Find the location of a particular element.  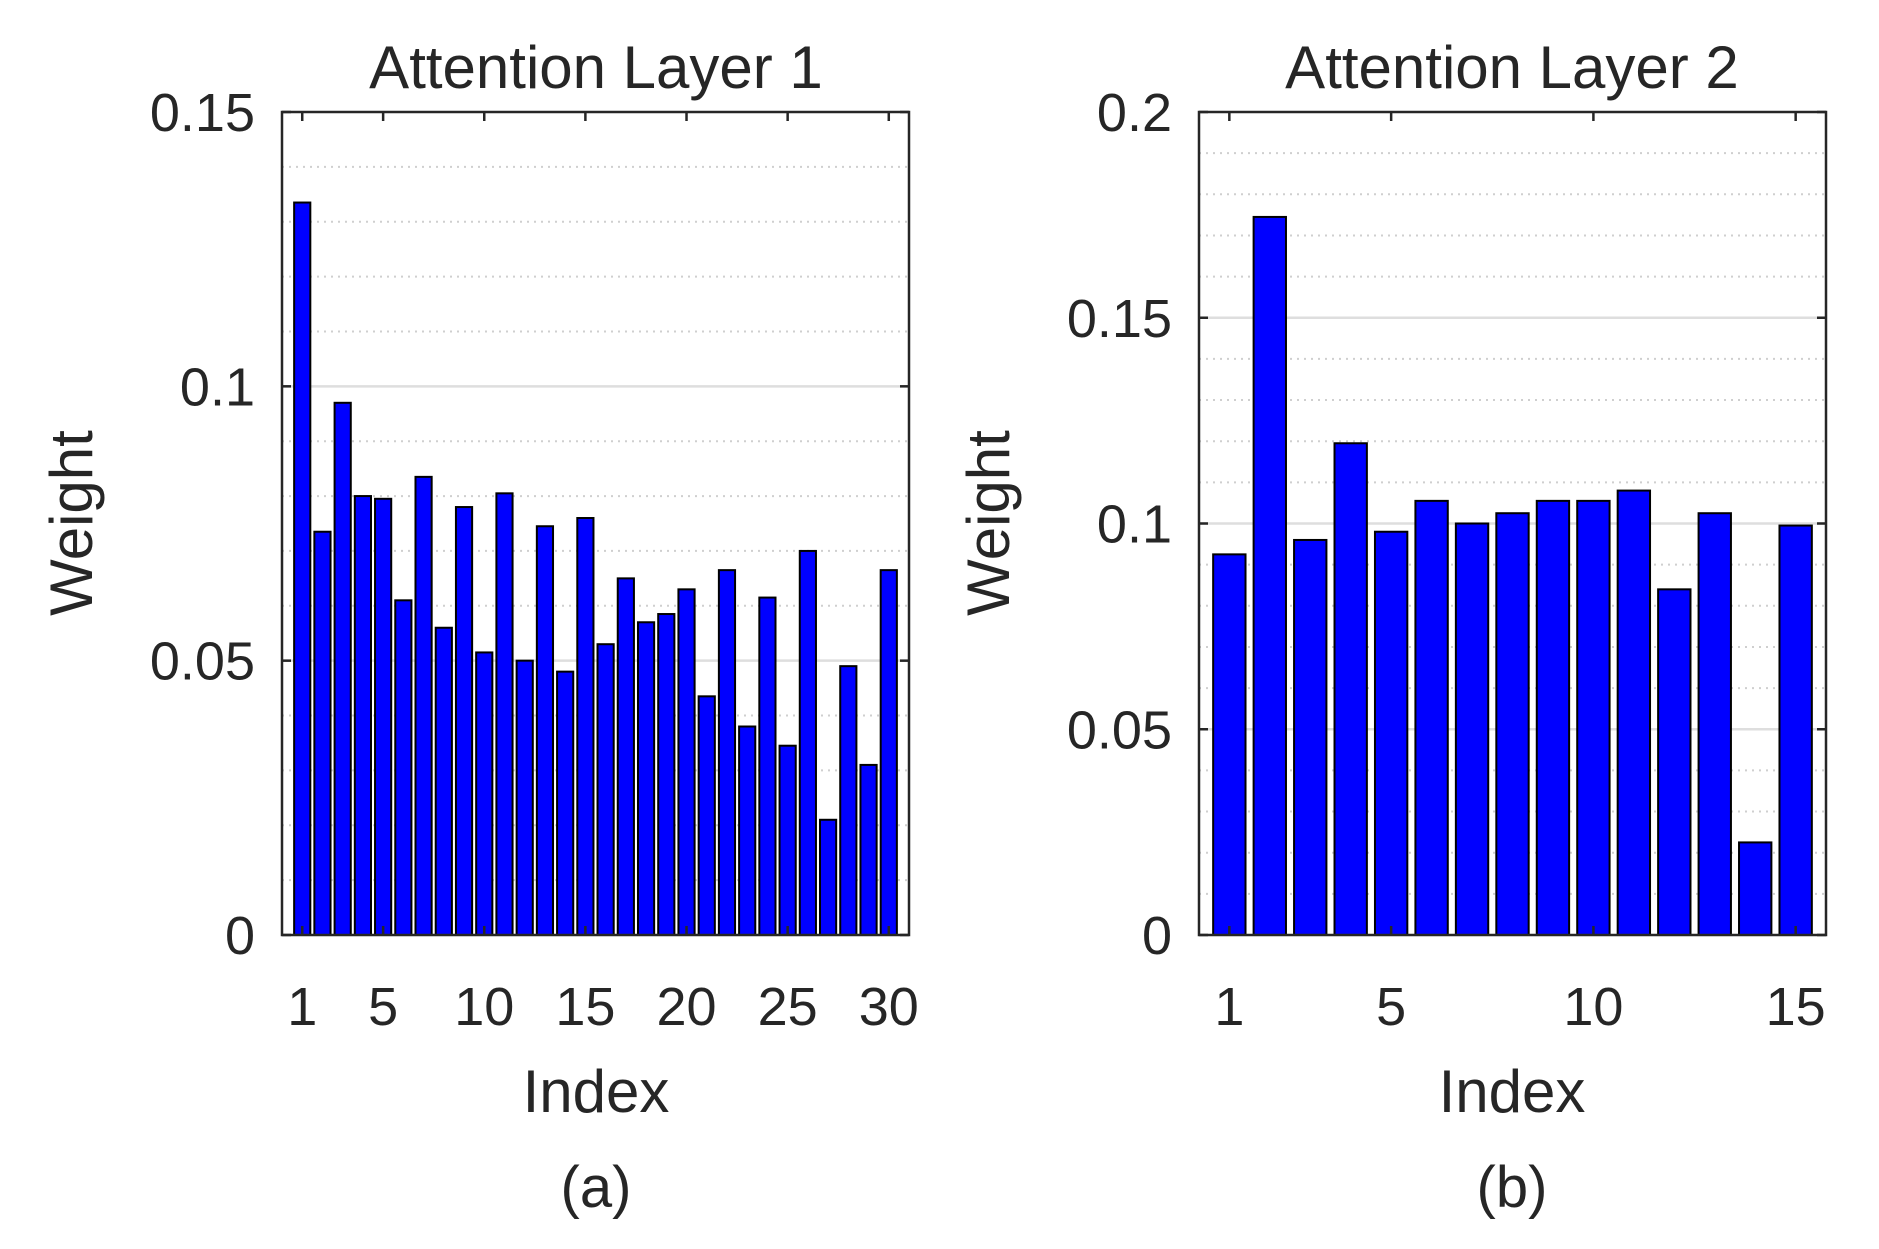

panel-caption: (b) is located at coordinates (1512, 1187).